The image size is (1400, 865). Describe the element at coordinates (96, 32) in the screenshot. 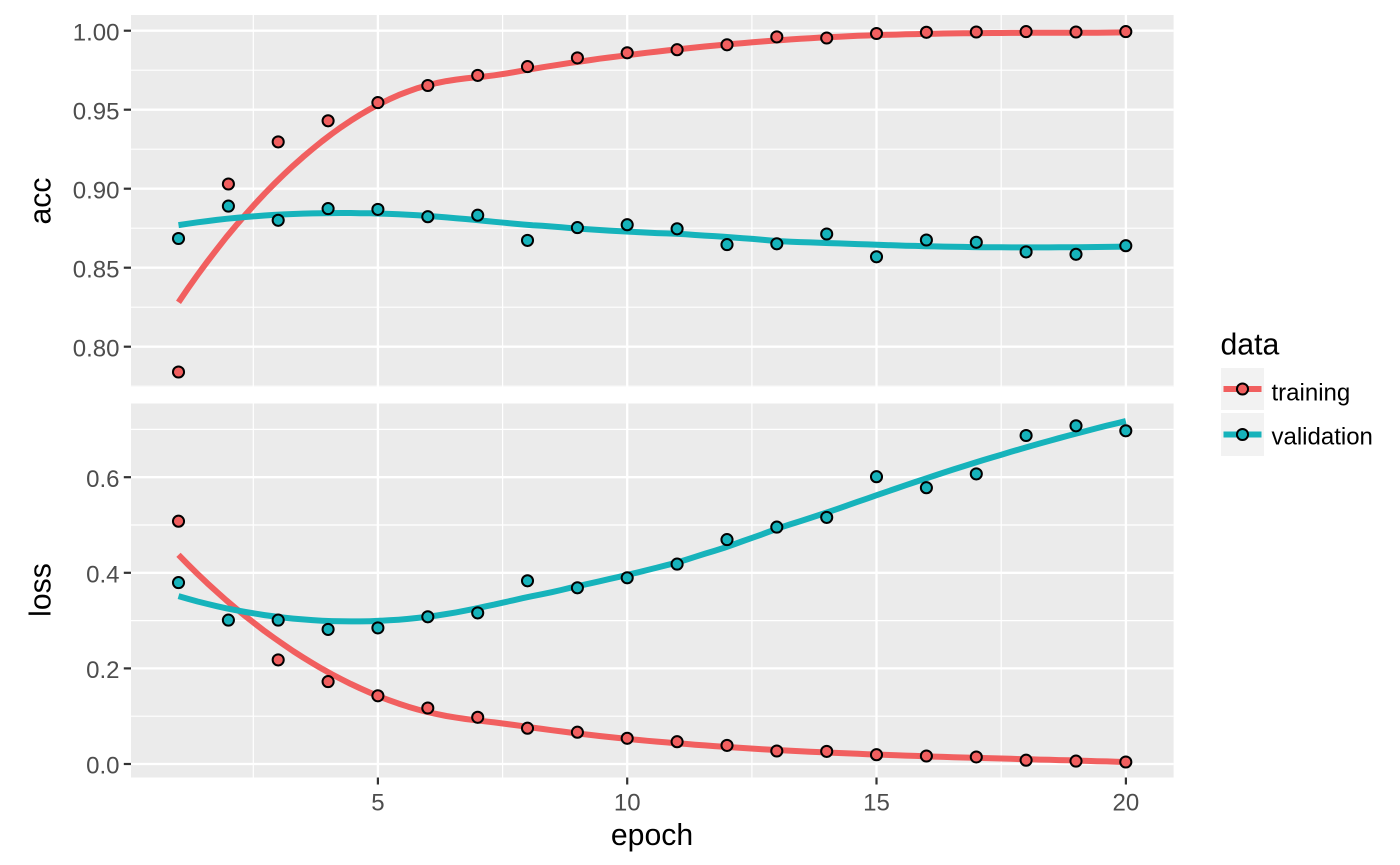

I see `svg-text: 1.00` at that location.